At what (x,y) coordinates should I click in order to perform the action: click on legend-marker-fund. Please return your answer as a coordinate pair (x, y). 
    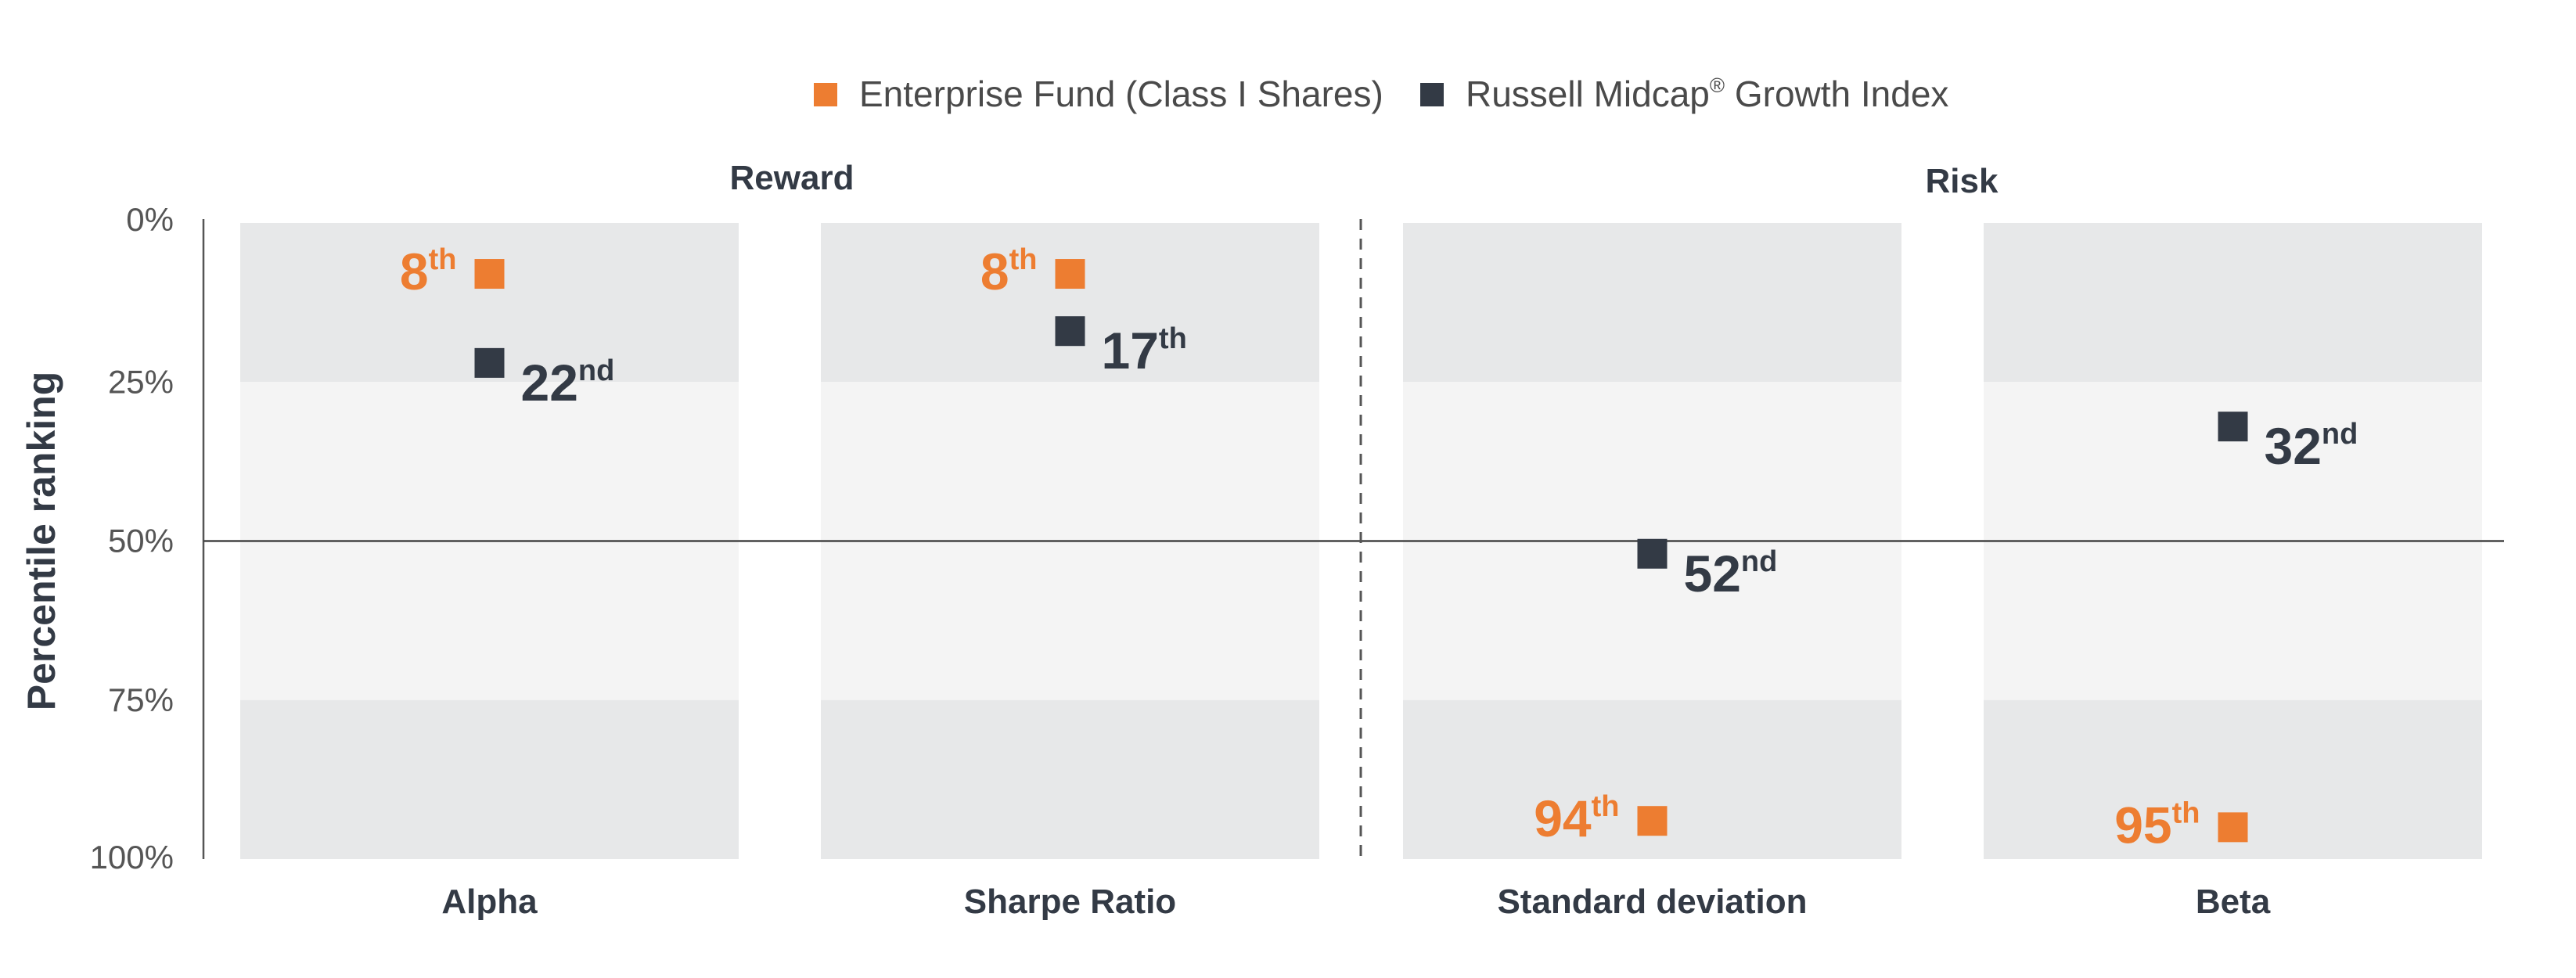
    Looking at the image, I should click on (825, 94).